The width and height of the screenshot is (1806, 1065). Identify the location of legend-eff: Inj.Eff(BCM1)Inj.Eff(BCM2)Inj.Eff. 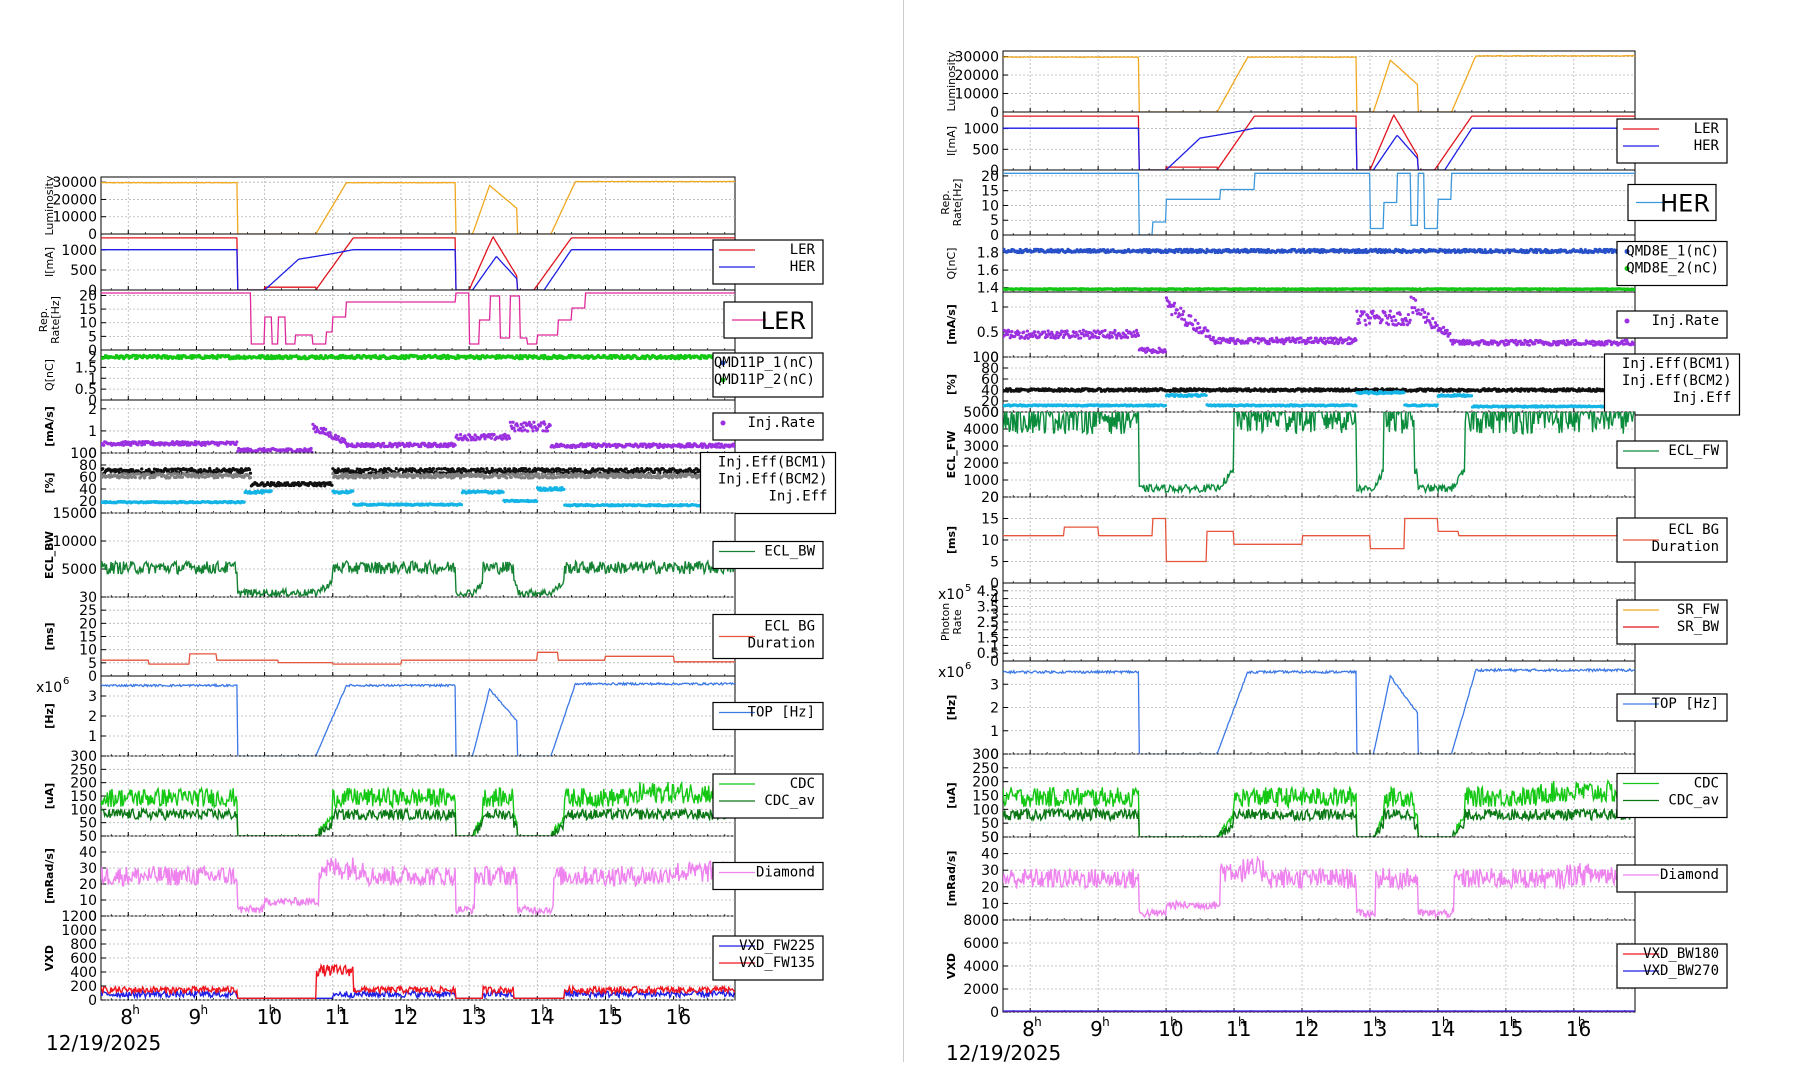
(768, 483).